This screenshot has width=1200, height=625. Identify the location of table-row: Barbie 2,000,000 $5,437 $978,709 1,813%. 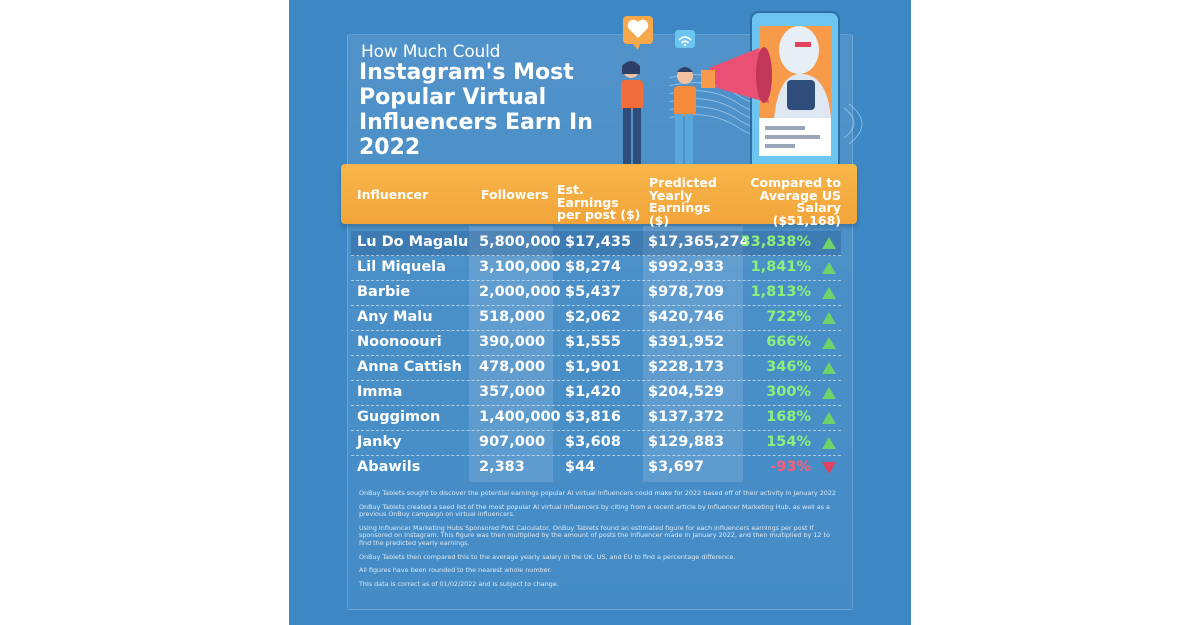
(596, 293).